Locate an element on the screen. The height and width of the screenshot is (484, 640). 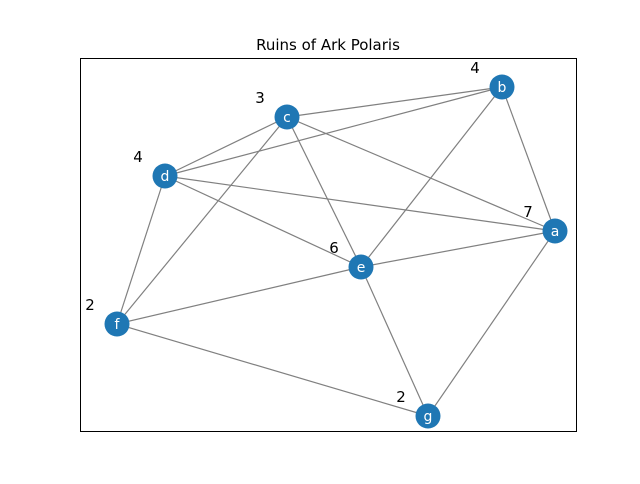
edge-e-a is located at coordinates (458, 249).